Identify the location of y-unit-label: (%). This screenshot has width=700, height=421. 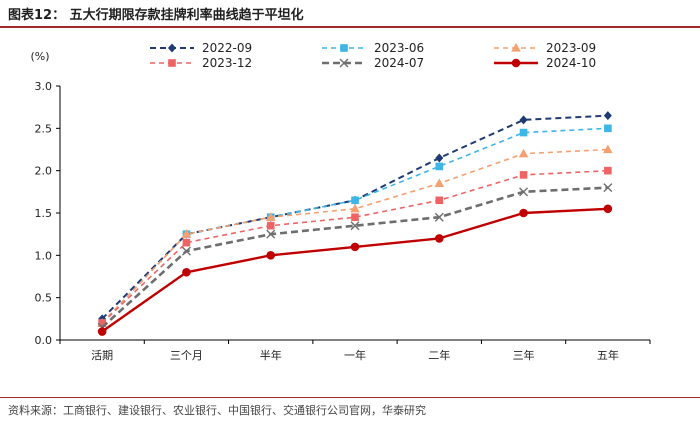
(39, 56).